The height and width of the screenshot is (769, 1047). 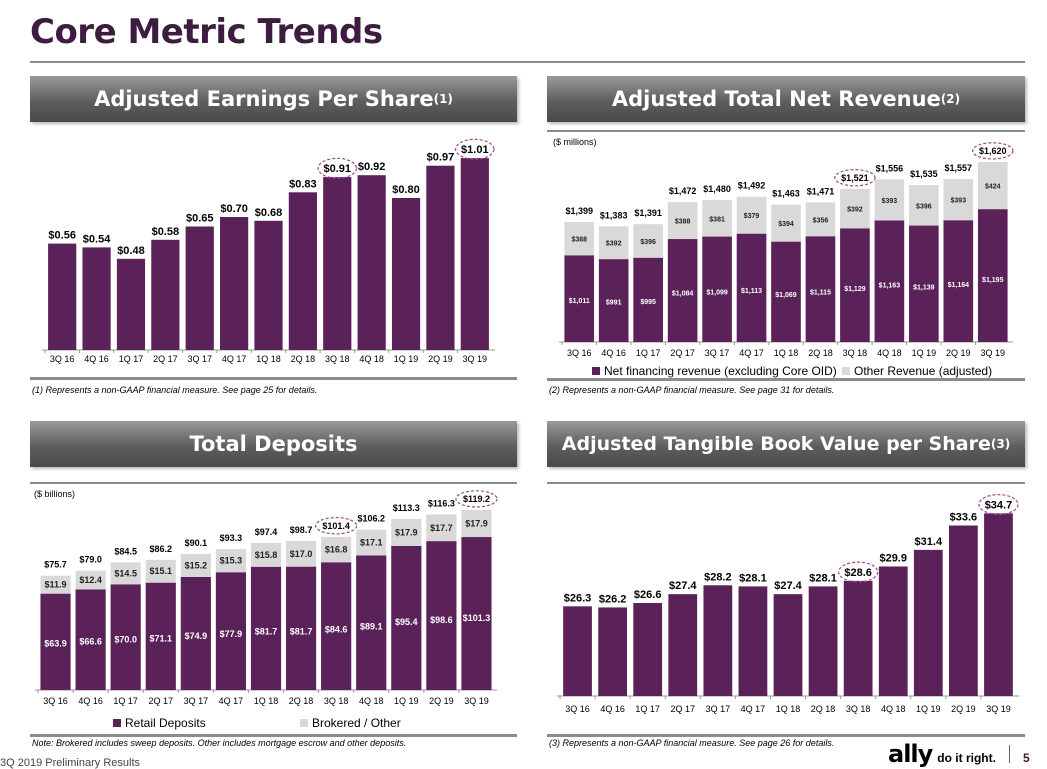 What do you see at coordinates (443, 99) in the screenshot?
I see `eps-sup: (1)` at bounding box center [443, 99].